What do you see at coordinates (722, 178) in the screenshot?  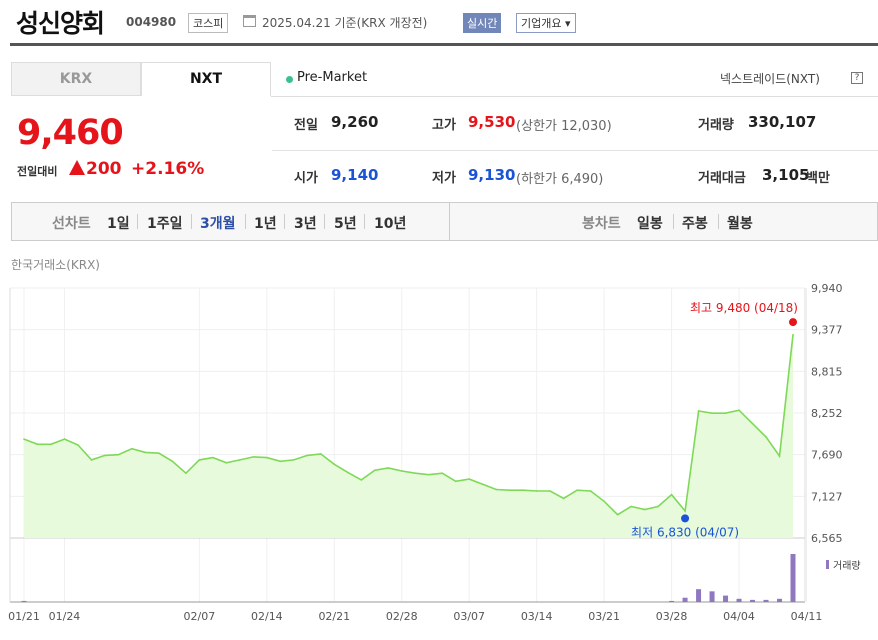 I see `trade-value-label: 거래대금` at bounding box center [722, 178].